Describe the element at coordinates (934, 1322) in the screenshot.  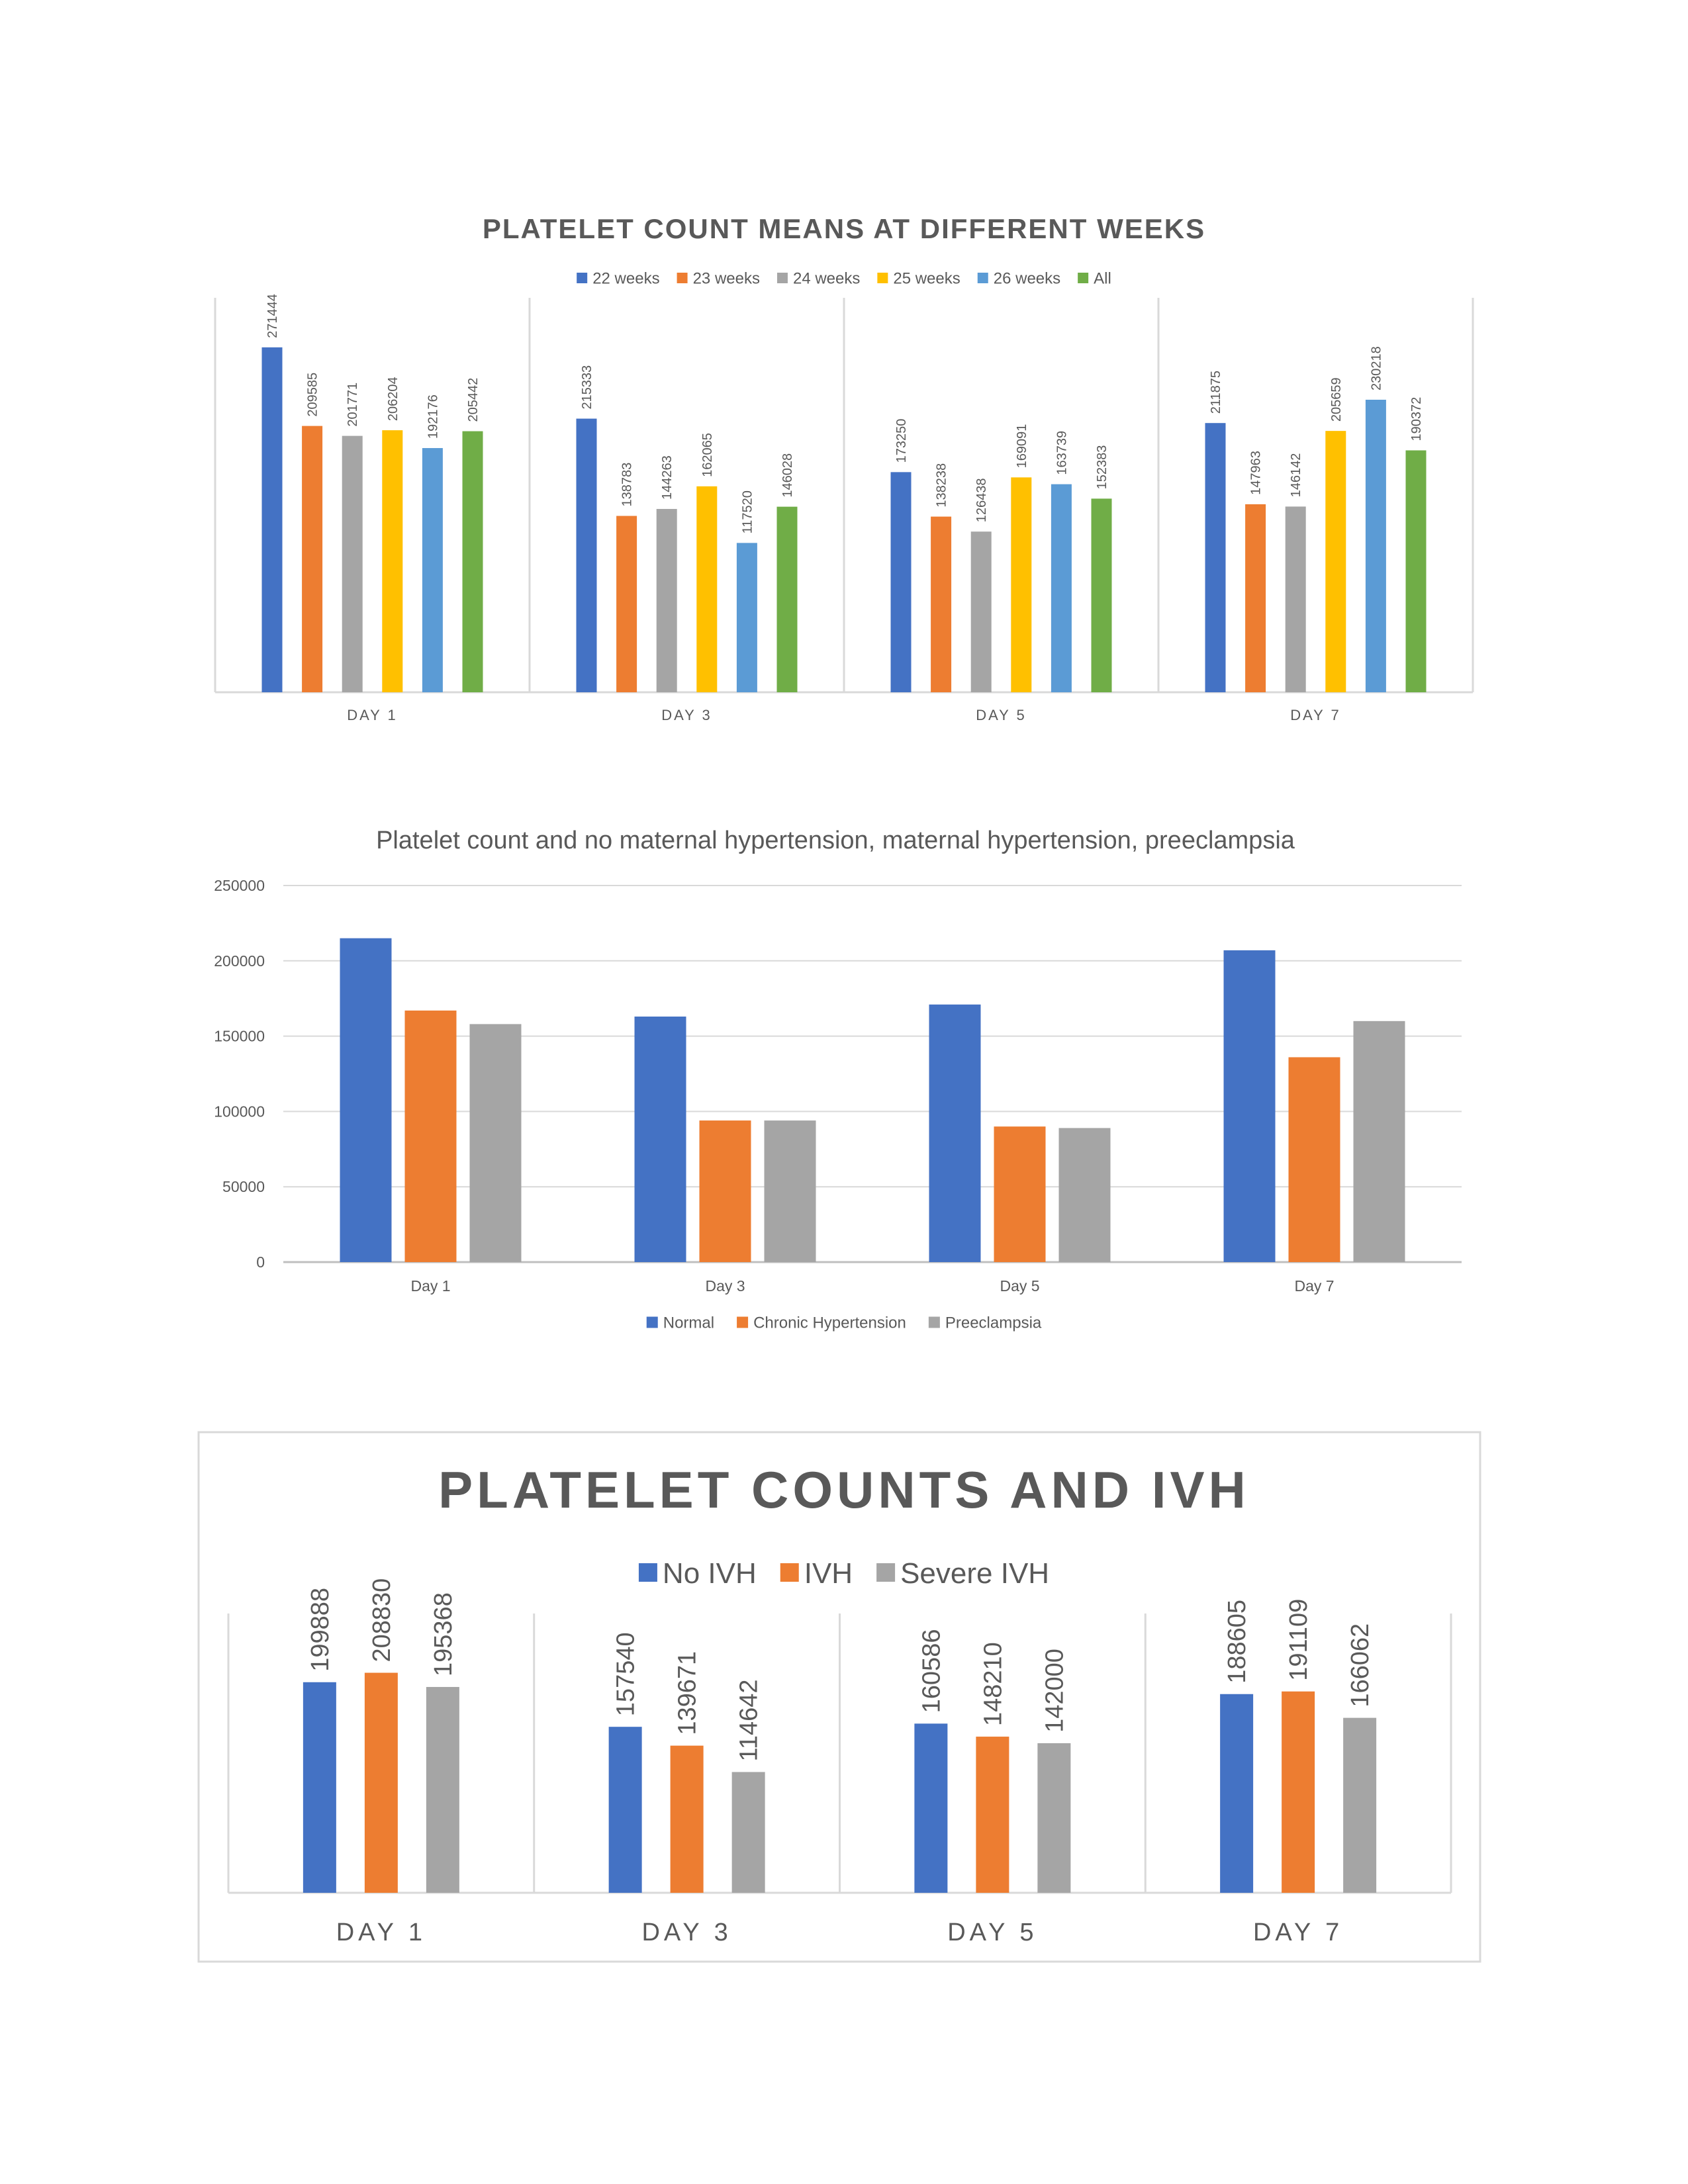
I see `legend-swatch-preeclampsia` at that location.